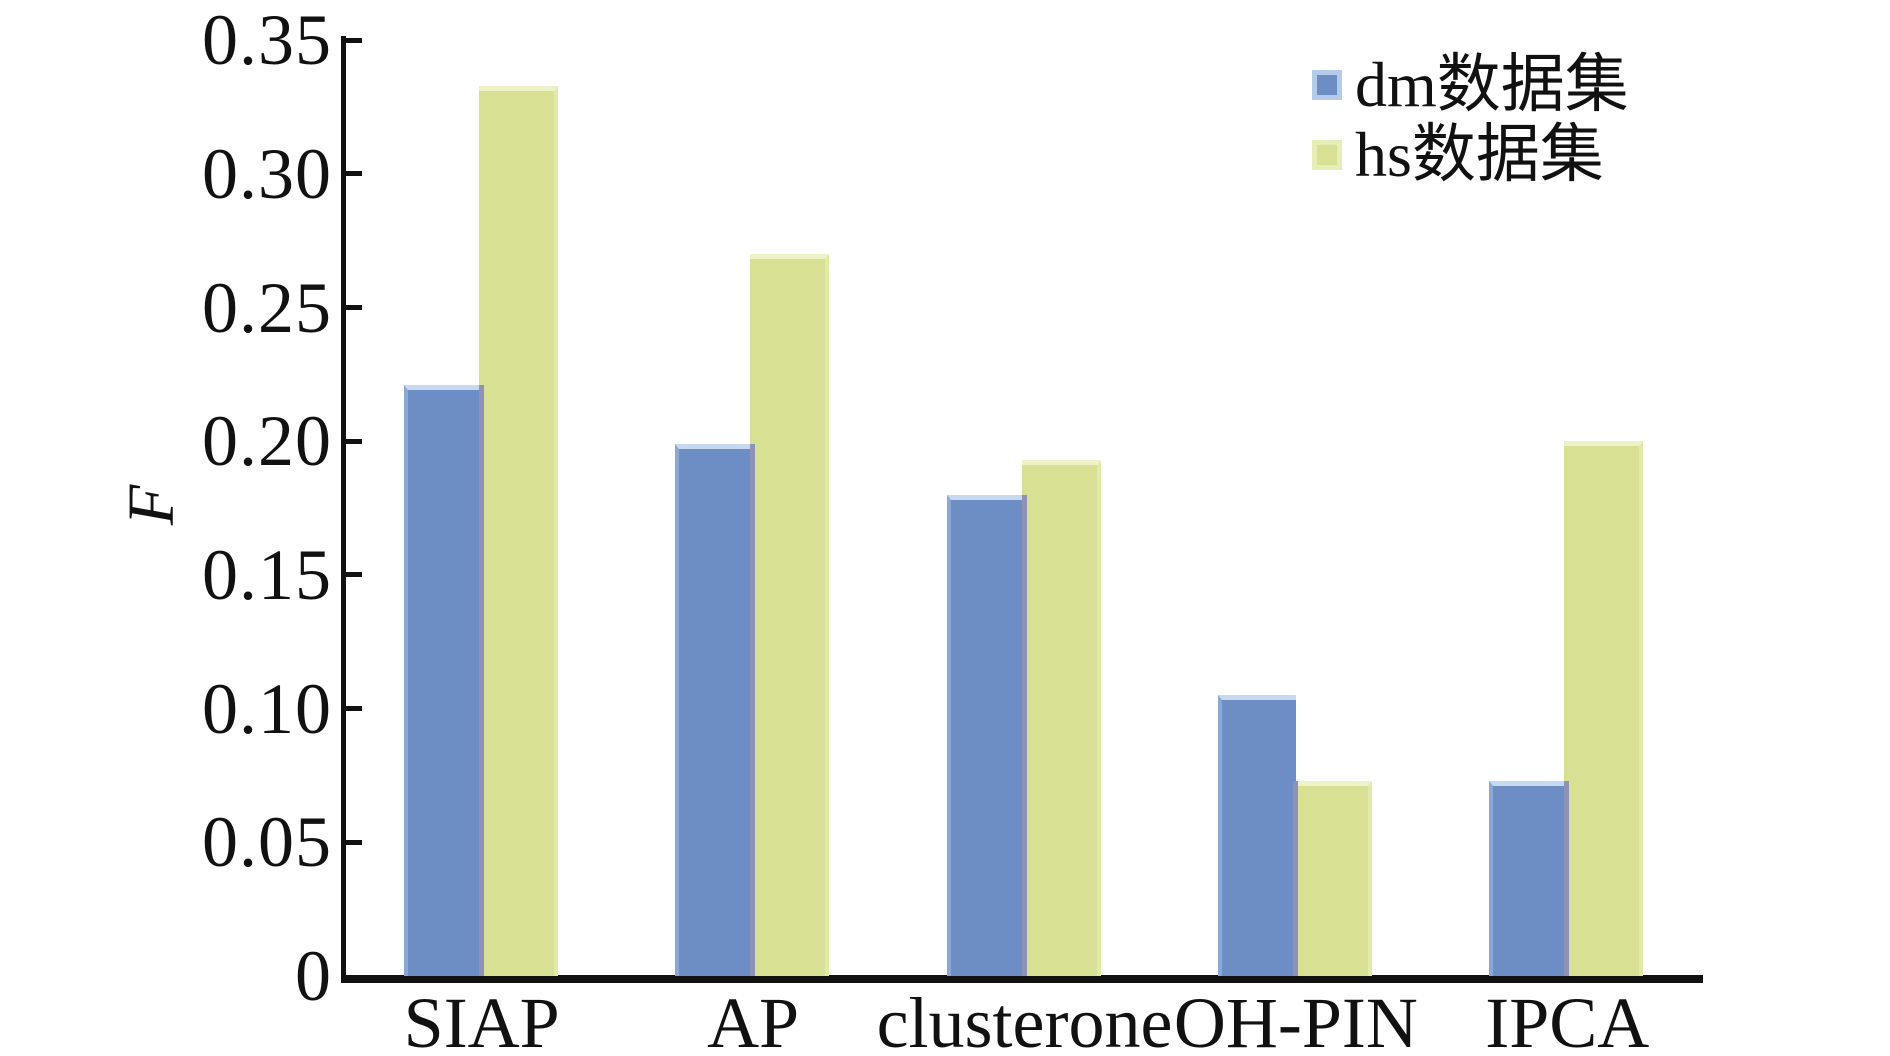 The height and width of the screenshot is (1056, 1890). I want to click on y-tick-label: 0.05, so click(267, 842).